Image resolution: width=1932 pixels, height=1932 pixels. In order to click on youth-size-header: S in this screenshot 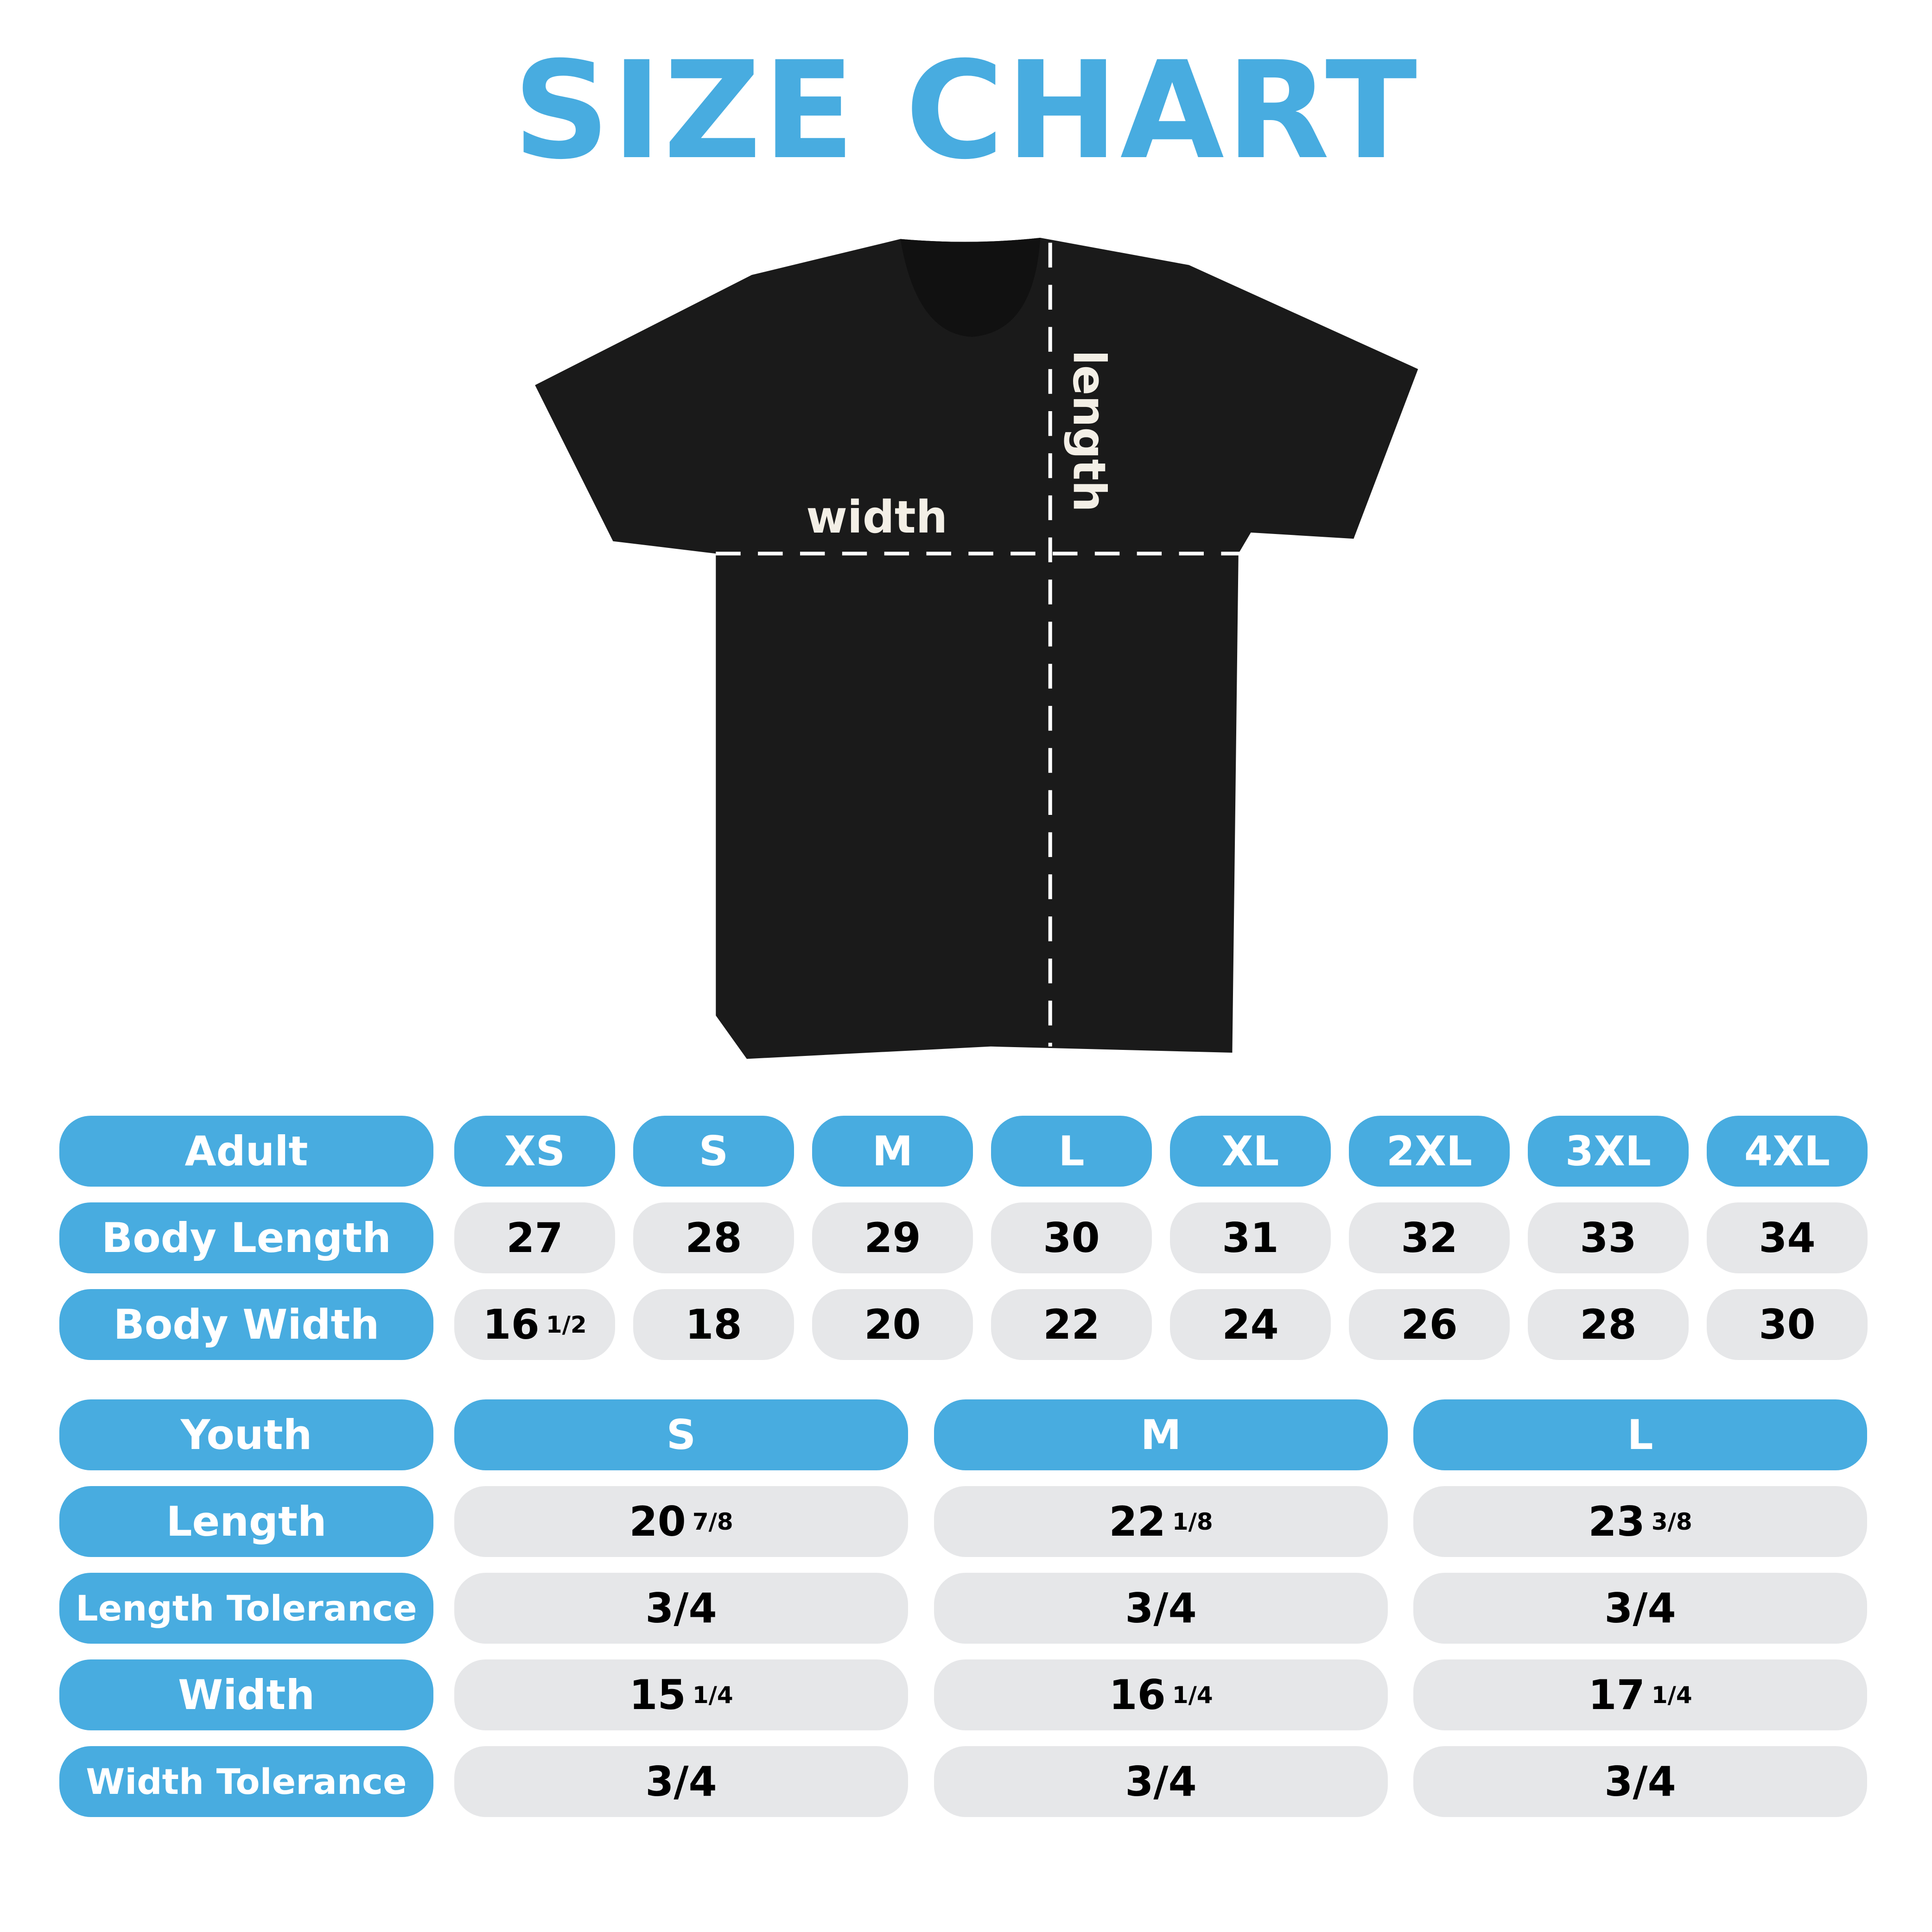, I will do `click(681, 1434)`.